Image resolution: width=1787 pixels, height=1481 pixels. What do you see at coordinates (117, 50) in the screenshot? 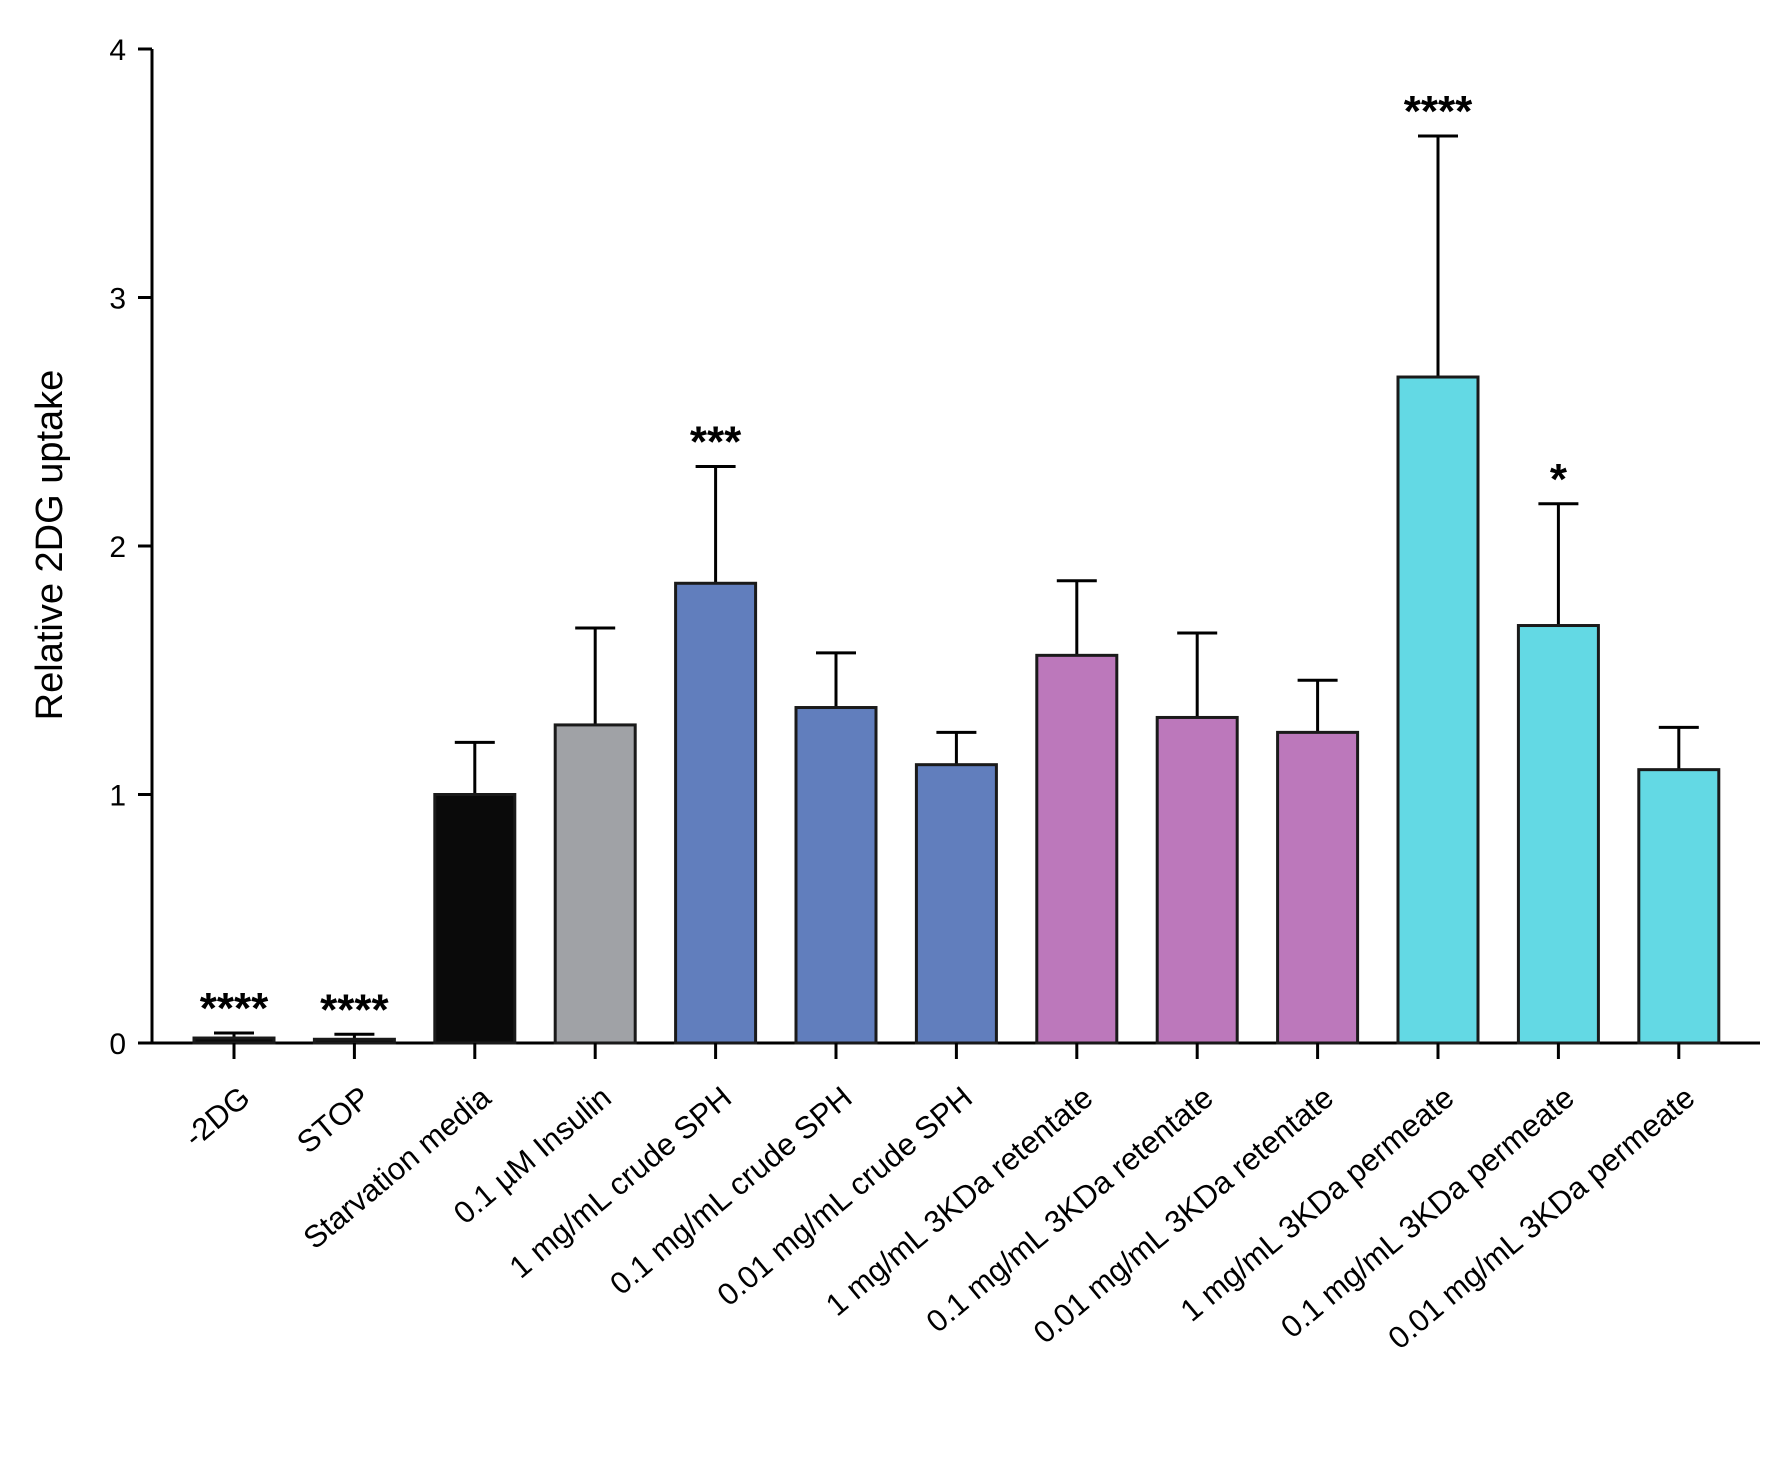
I see `y-tick-label: 4` at bounding box center [117, 50].